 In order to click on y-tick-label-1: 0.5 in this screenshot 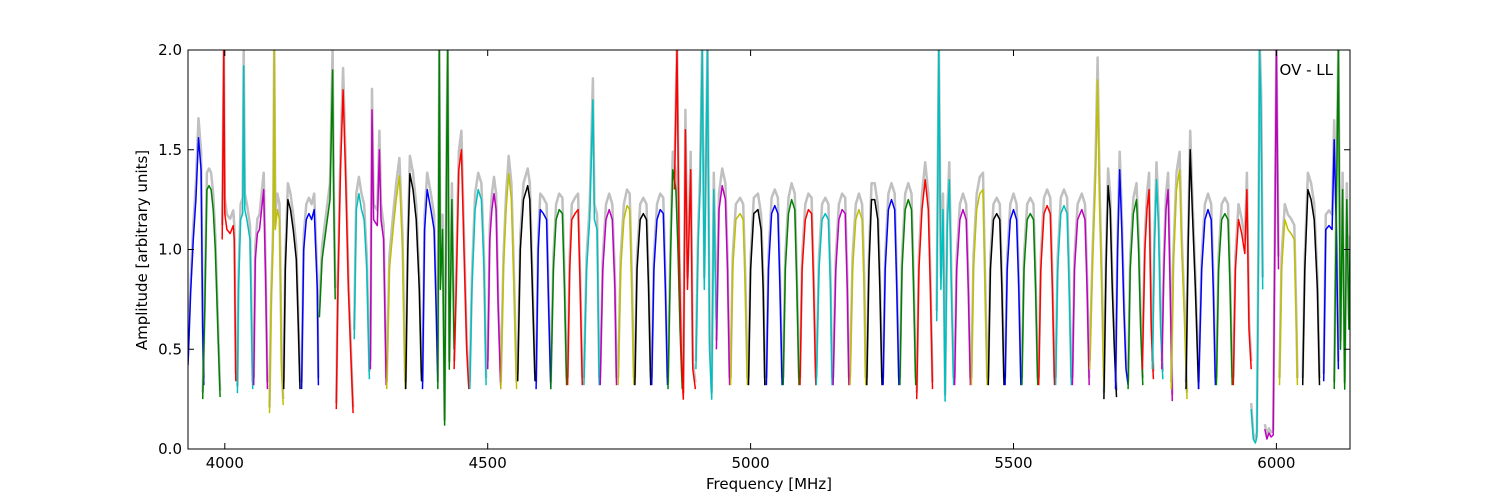, I will do `click(170, 349)`.